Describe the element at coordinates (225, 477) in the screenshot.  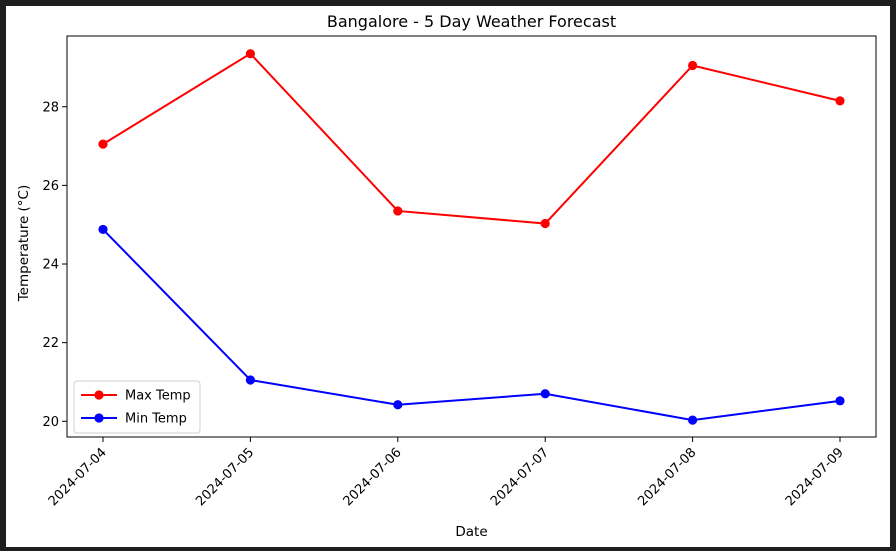
I see `x-tick-label: 2024-07-05` at that location.